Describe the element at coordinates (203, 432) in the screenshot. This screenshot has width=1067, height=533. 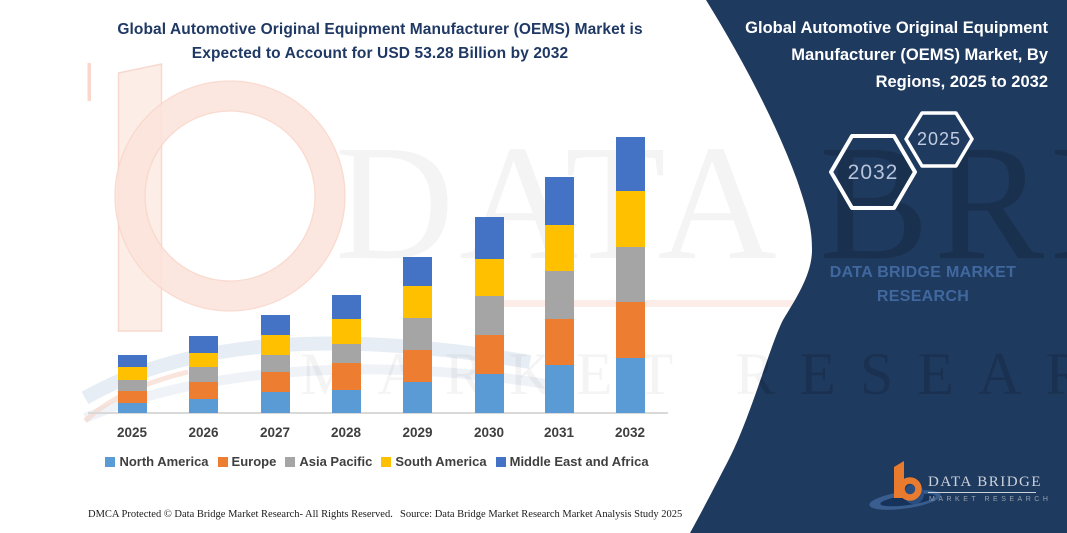
I see `x-axis-label: 2026` at that location.